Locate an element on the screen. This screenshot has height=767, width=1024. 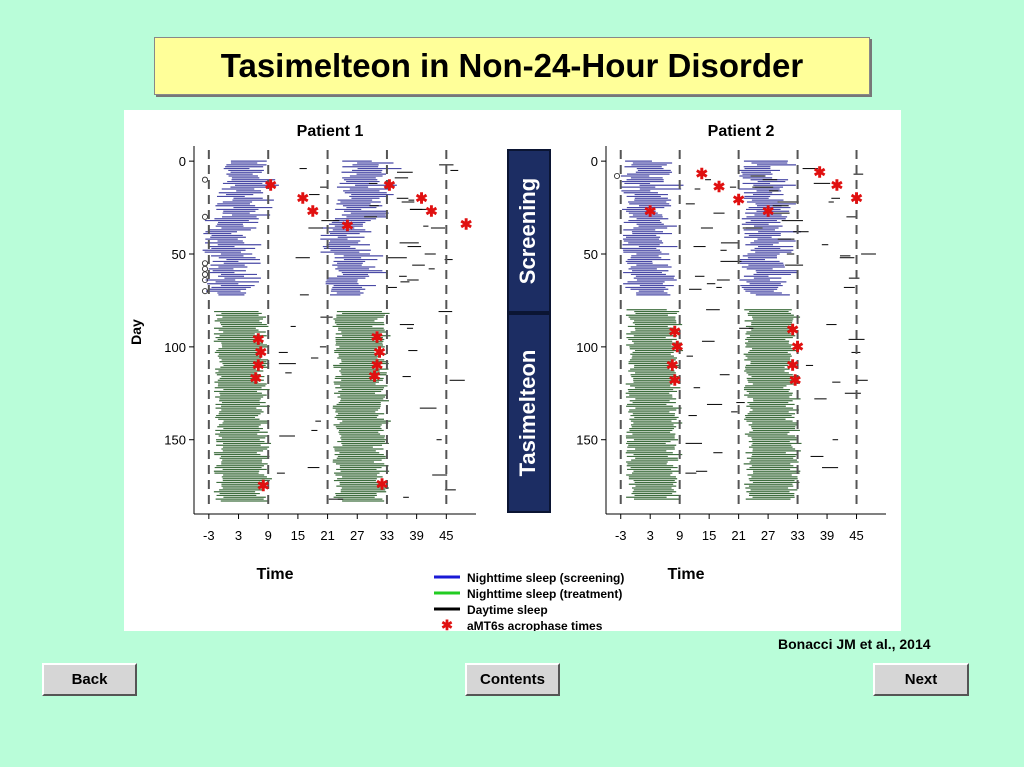
y-axis-label: Day is located at coordinates (136, 332).